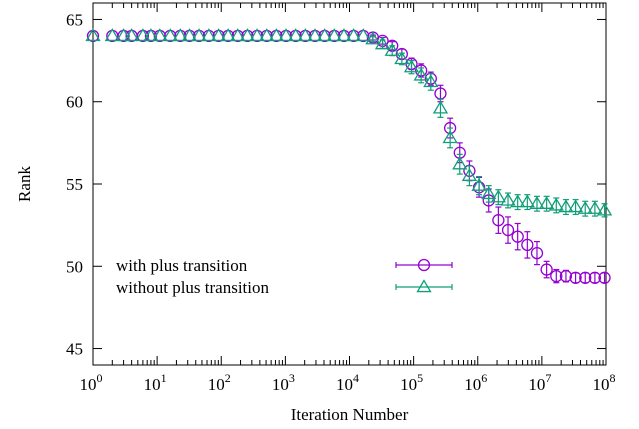  Describe the element at coordinates (74, 102) in the screenshot. I see `y-tick-label: 60` at that location.